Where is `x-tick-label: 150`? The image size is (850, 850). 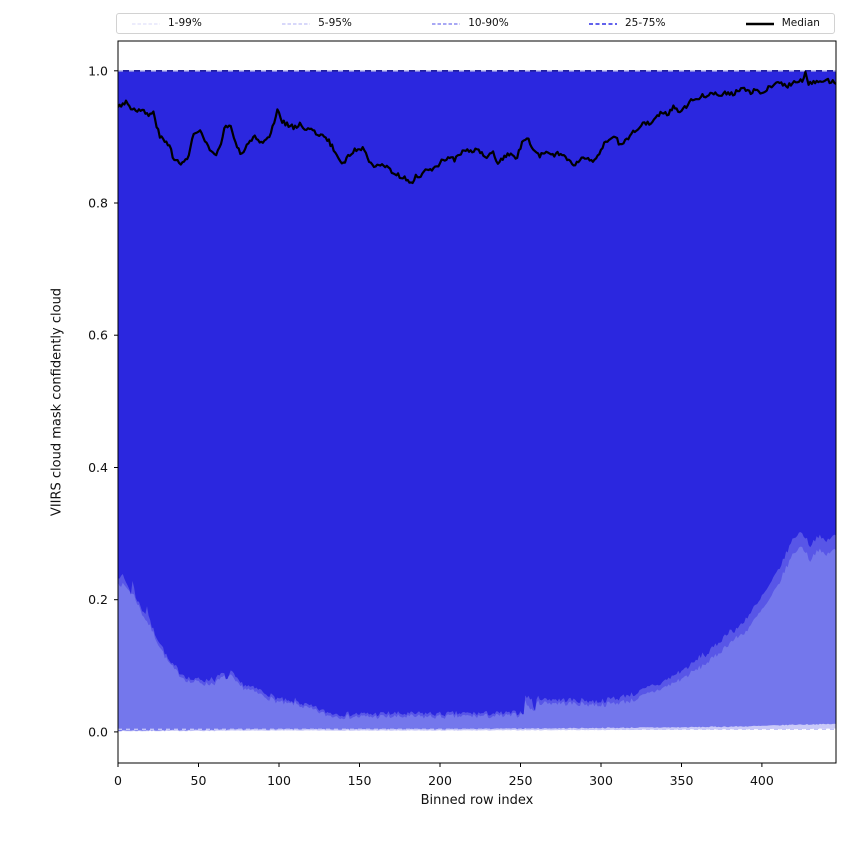
x-tick-label: 150 is located at coordinates (360, 780).